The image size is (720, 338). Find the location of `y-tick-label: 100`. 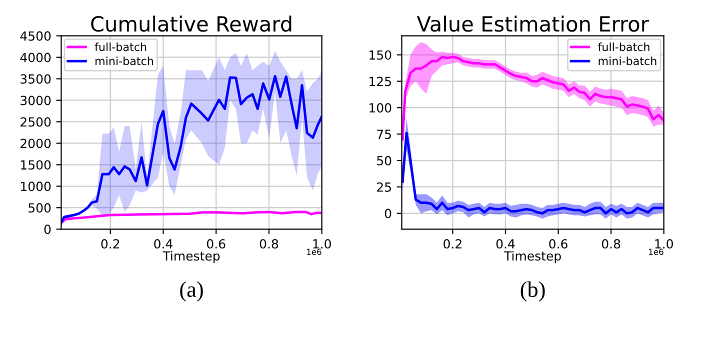

y-tick-label: 100 is located at coordinates (381, 108).